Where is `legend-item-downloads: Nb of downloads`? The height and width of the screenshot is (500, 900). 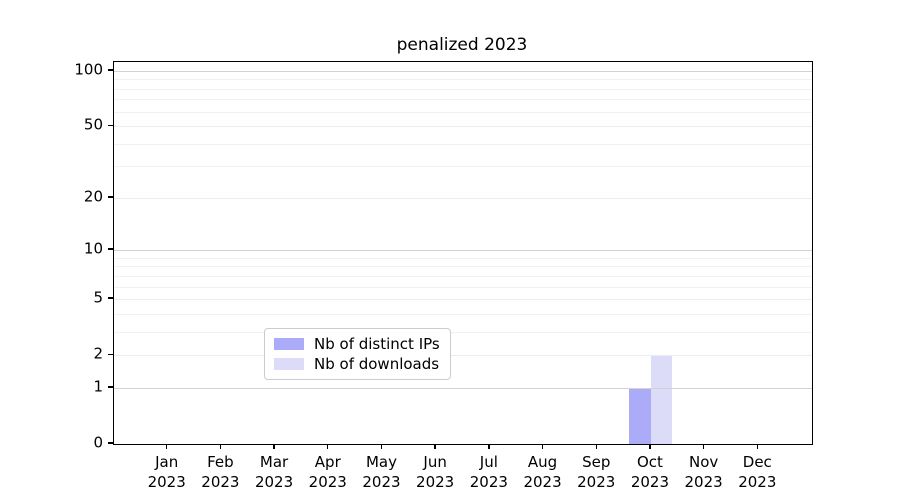 legend-item-downloads: Nb of downloads is located at coordinates (357, 364).